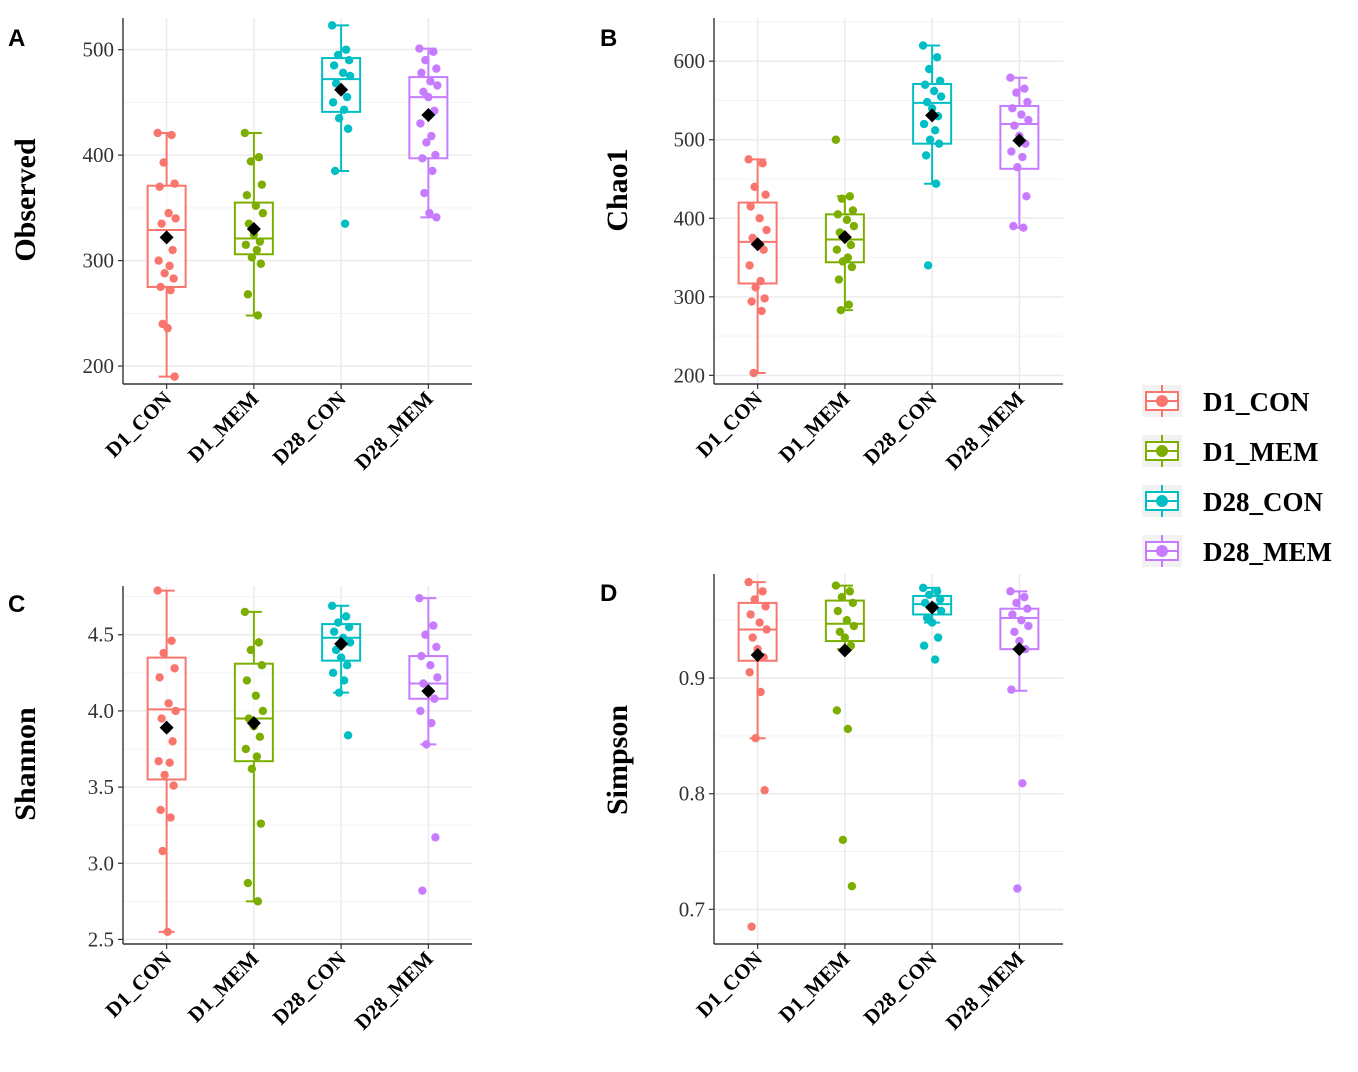  I want to click on y-tick-label: 500, so click(99, 50).